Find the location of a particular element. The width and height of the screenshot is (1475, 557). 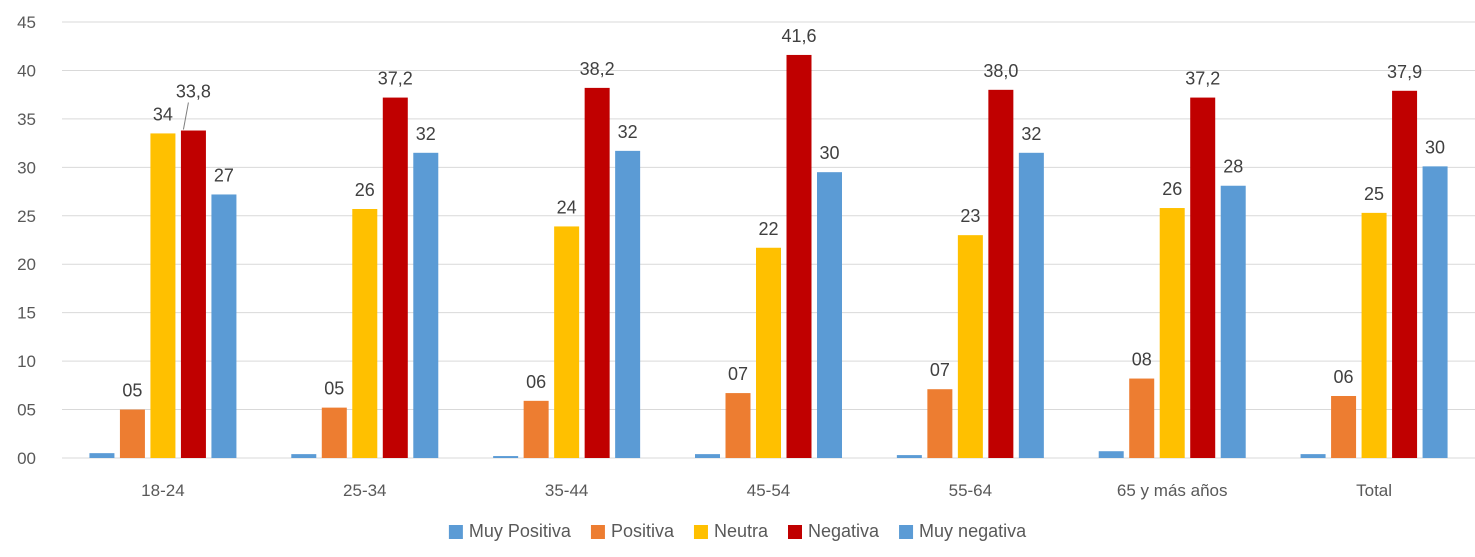

y-axis-ticks: 00 05 10 15 20 25 30 35 40 45 is located at coordinates (26, 240).